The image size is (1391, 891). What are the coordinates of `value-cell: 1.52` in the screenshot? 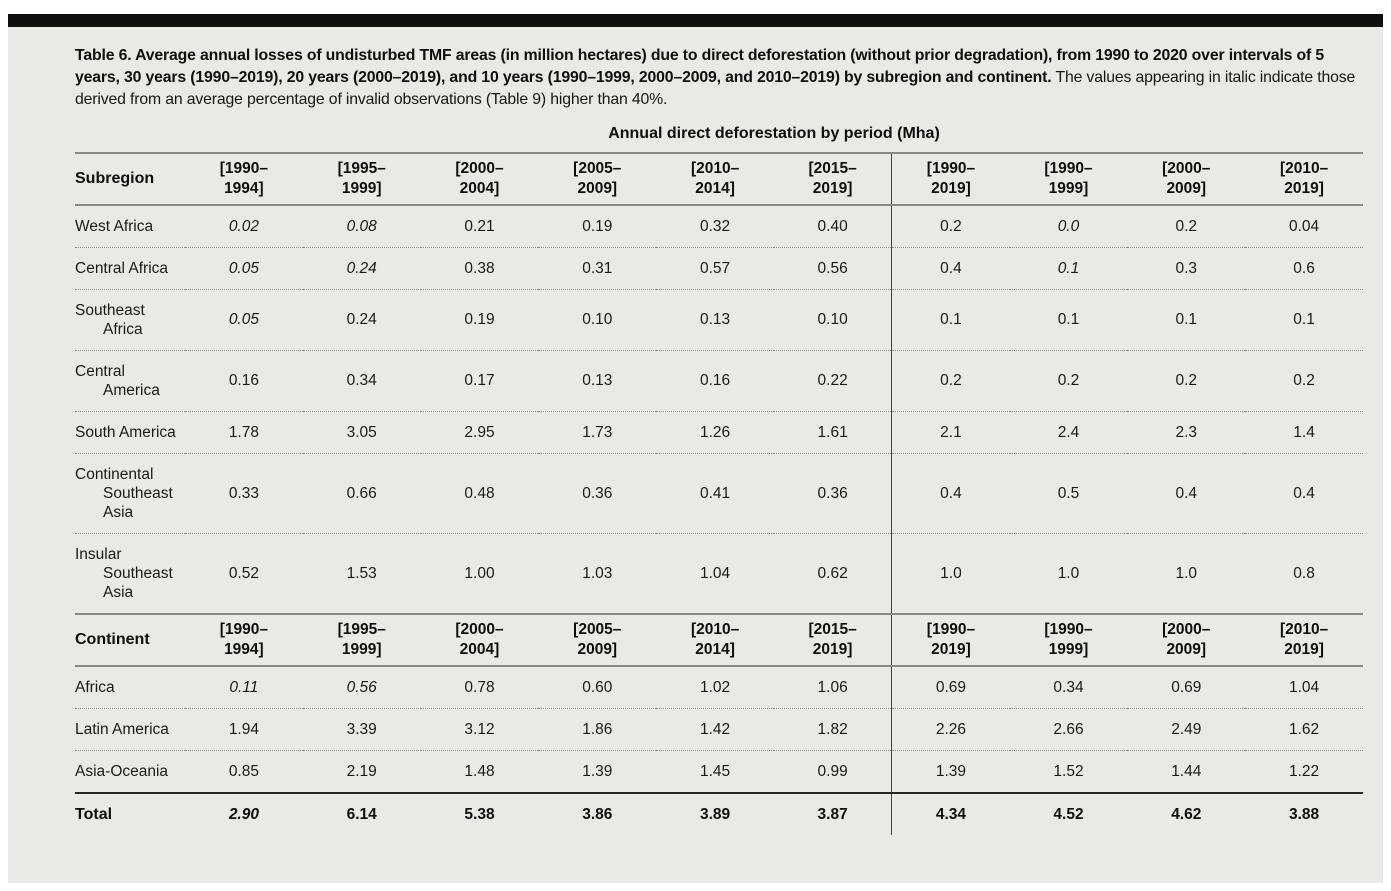 It's located at (1068, 772).